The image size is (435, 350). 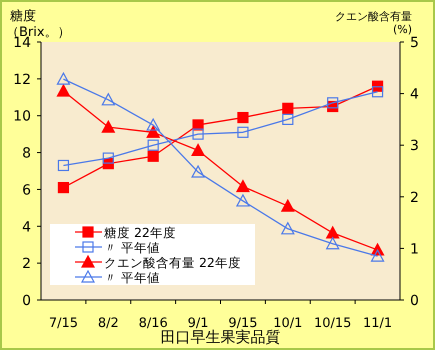 I want to click on y-tick-label: 4, so click(x=27, y=227).